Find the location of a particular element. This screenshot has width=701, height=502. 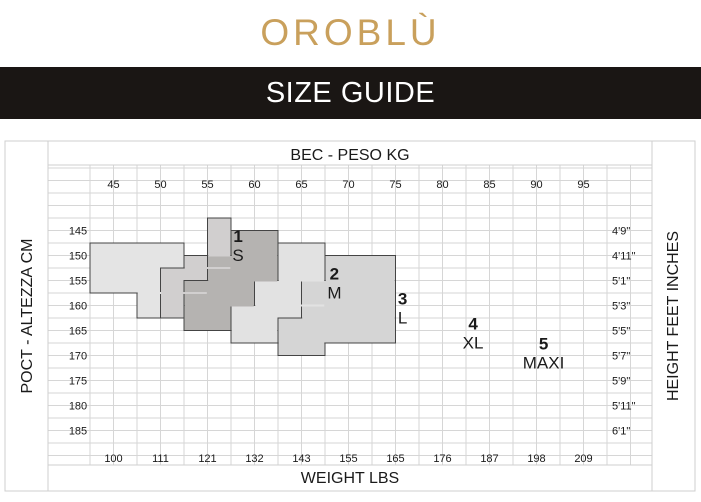

ft-tick-label: 5'11" is located at coordinates (624, 407).